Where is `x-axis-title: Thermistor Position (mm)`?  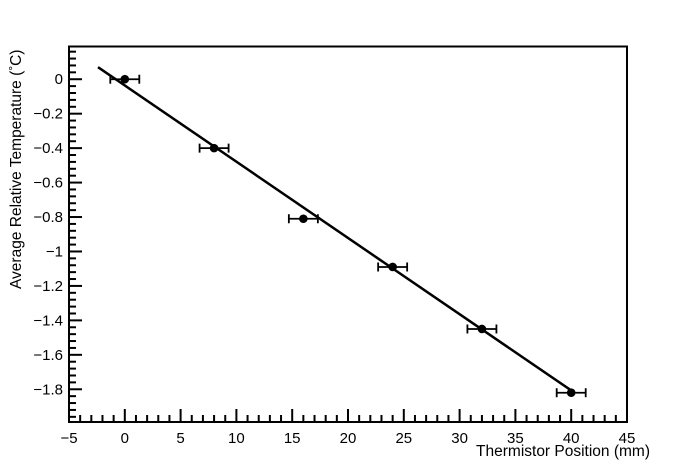 x-axis-title: Thermistor Position (mm) is located at coordinates (563, 451).